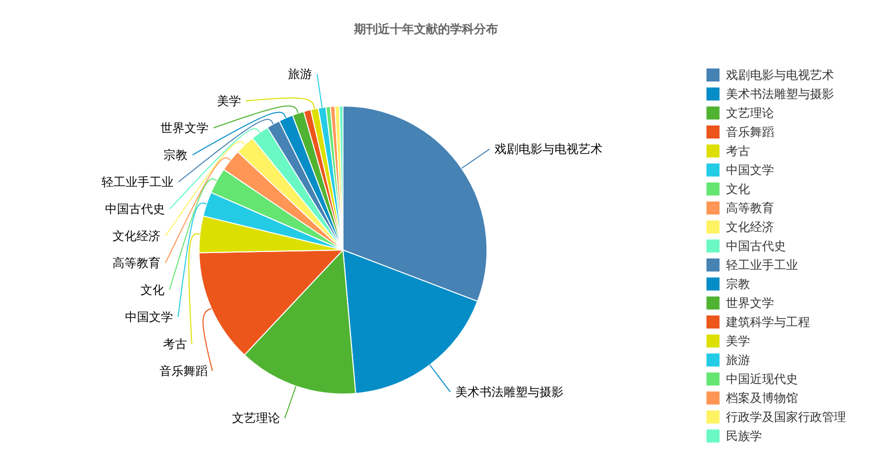 Image resolution: width=874 pixels, height=461 pixels. Describe the element at coordinates (256, 418) in the screenshot. I see `slice-label: 文艺理论` at that location.